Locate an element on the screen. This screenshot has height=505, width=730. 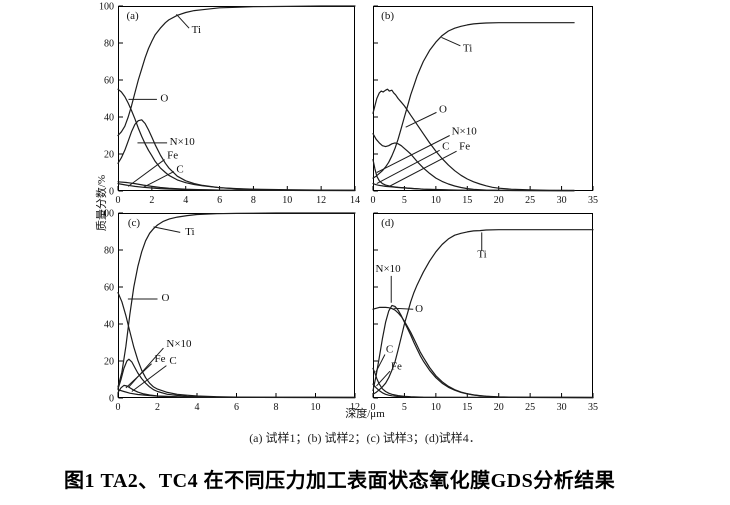
svg-text: (d) is located at coordinates (387, 223).